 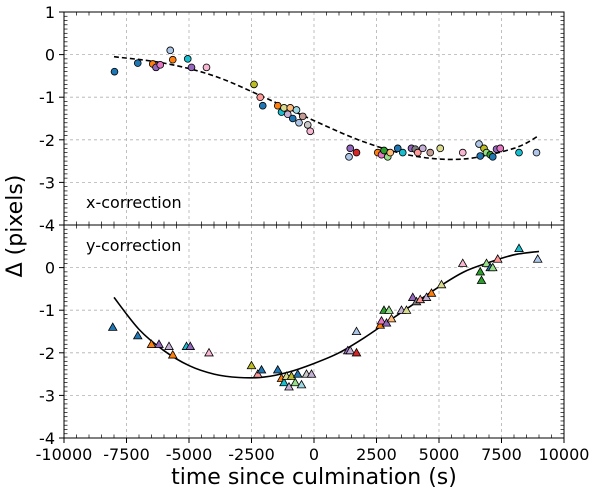 I want to click on y-tick-label: 0, so click(x=50, y=55).